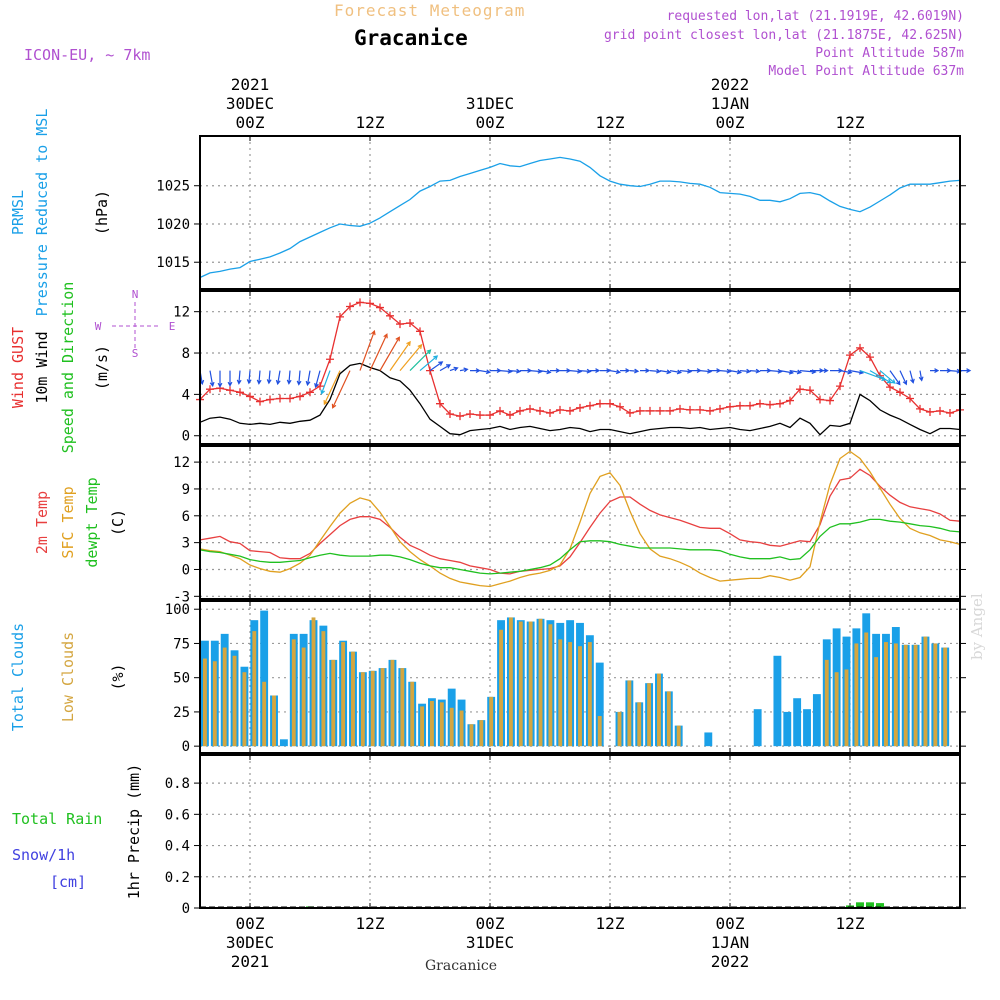 The image size is (1000, 1000). I want to click on precip-legend-label: Total Rain, so click(57, 819).